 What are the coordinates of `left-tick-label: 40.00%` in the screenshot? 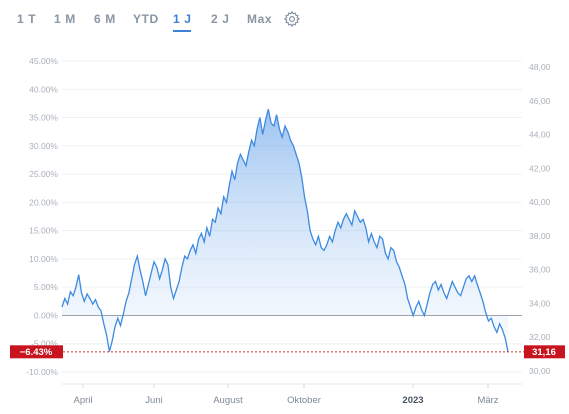 It's located at (43, 89).